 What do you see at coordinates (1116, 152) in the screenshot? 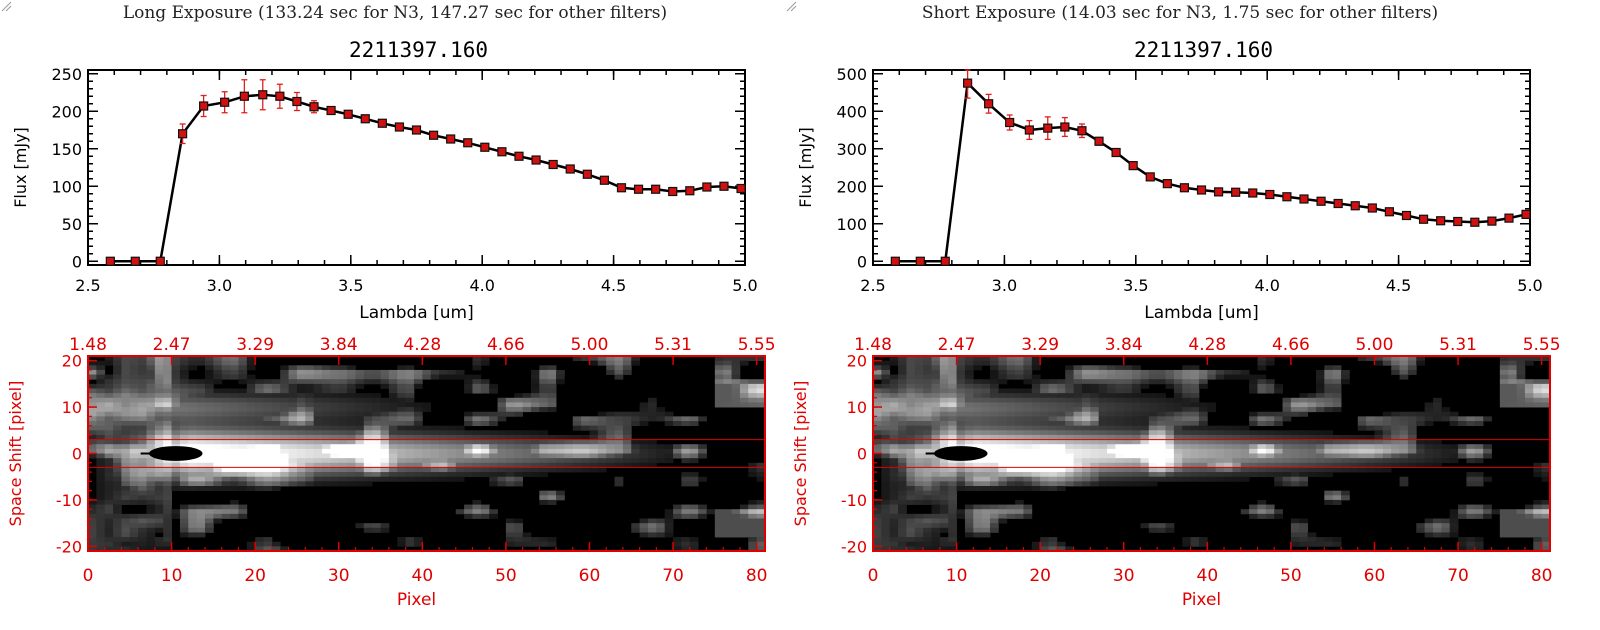
I see `data-point` at bounding box center [1116, 152].